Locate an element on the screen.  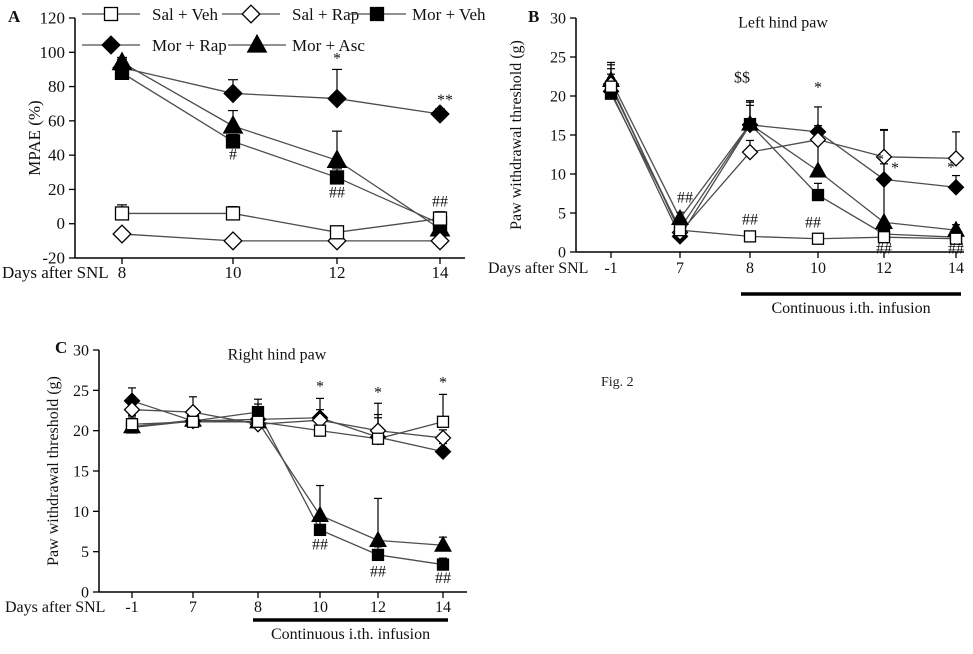
y-tick-label: 0 is located at coordinates (85, 593).